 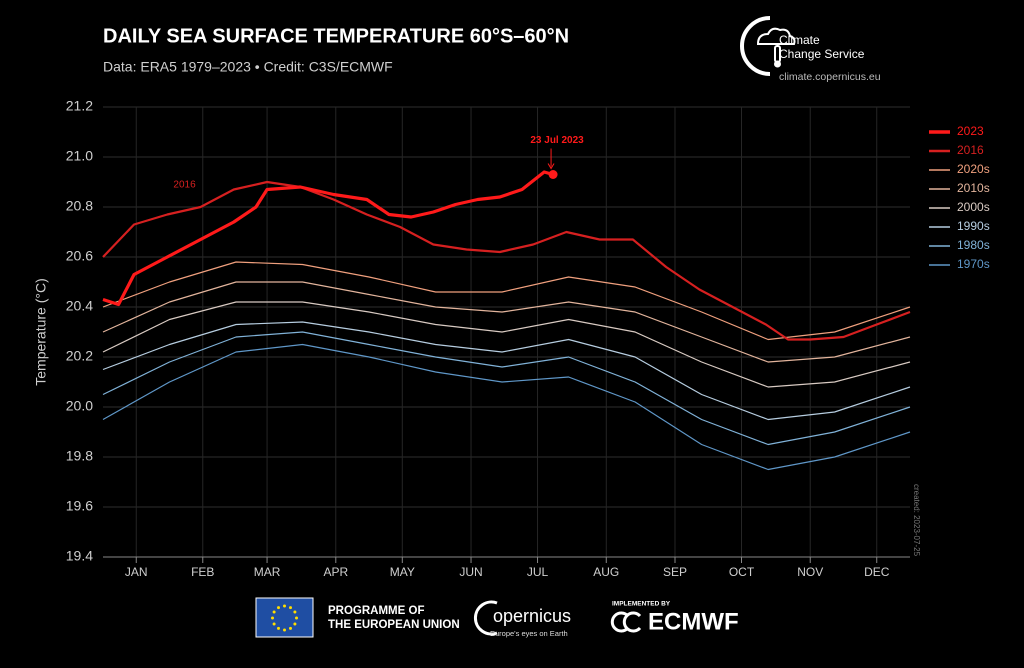 What do you see at coordinates (529, 633) in the screenshot?
I see `copernicus-tag: Europe's eyes on Earth` at bounding box center [529, 633].